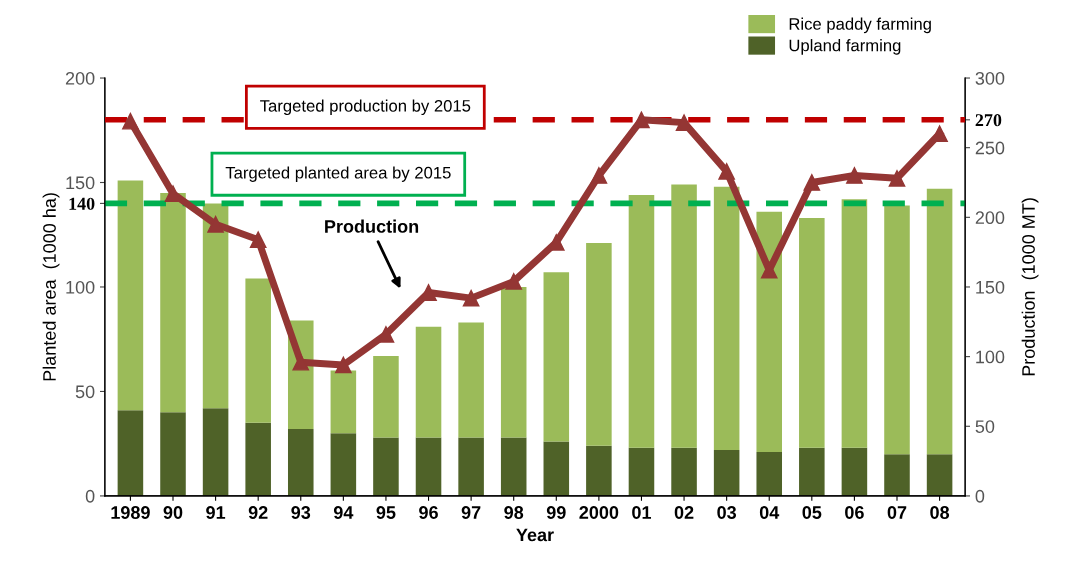  Describe the element at coordinates (769, 512) in the screenshot. I see `x-tick-label: 04` at that location.